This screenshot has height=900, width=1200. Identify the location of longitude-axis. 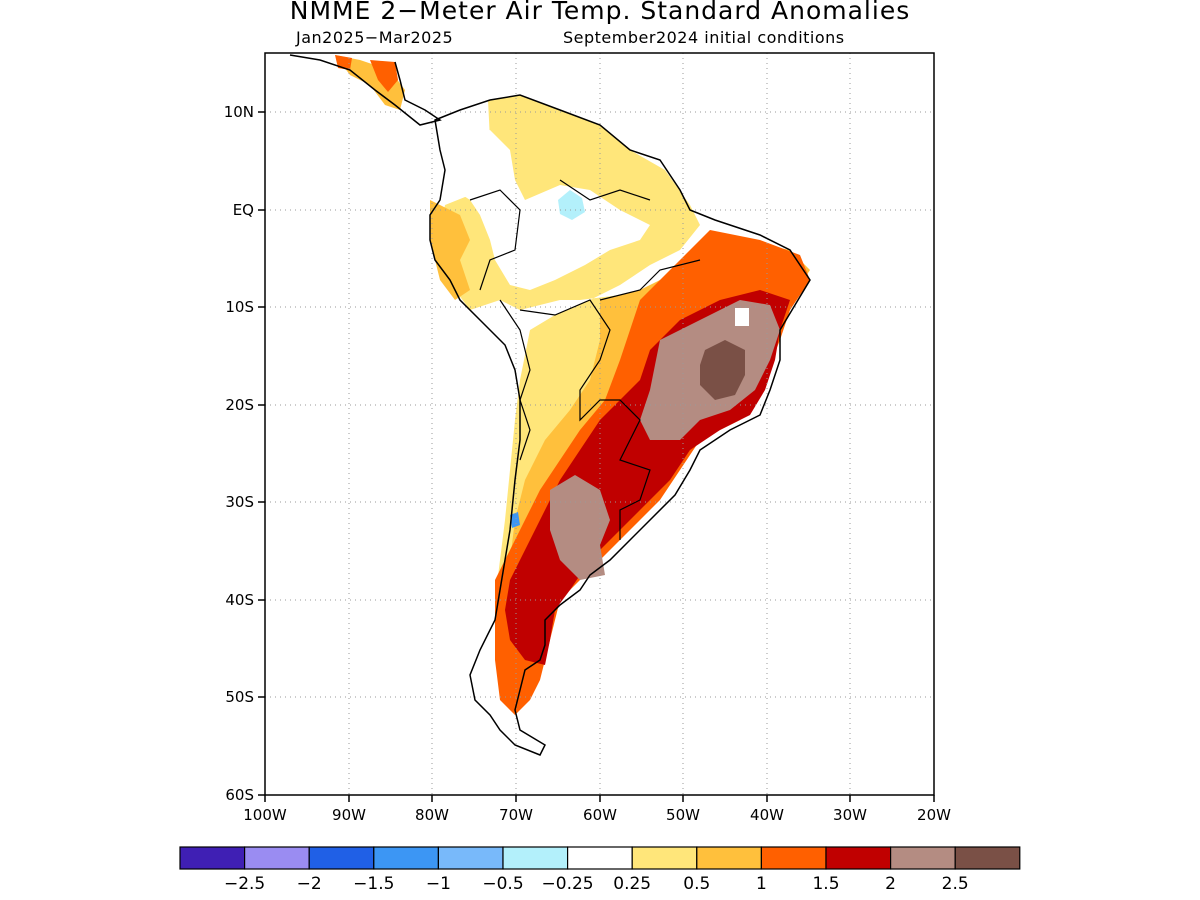
(599, 798).